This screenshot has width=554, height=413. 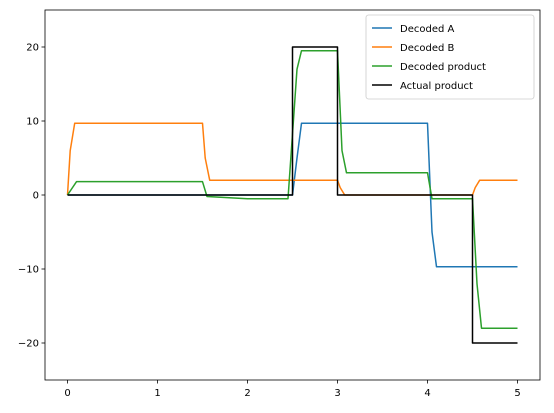 What do you see at coordinates (67, 393) in the screenshot?
I see `x-tick-label: 0` at bounding box center [67, 393].